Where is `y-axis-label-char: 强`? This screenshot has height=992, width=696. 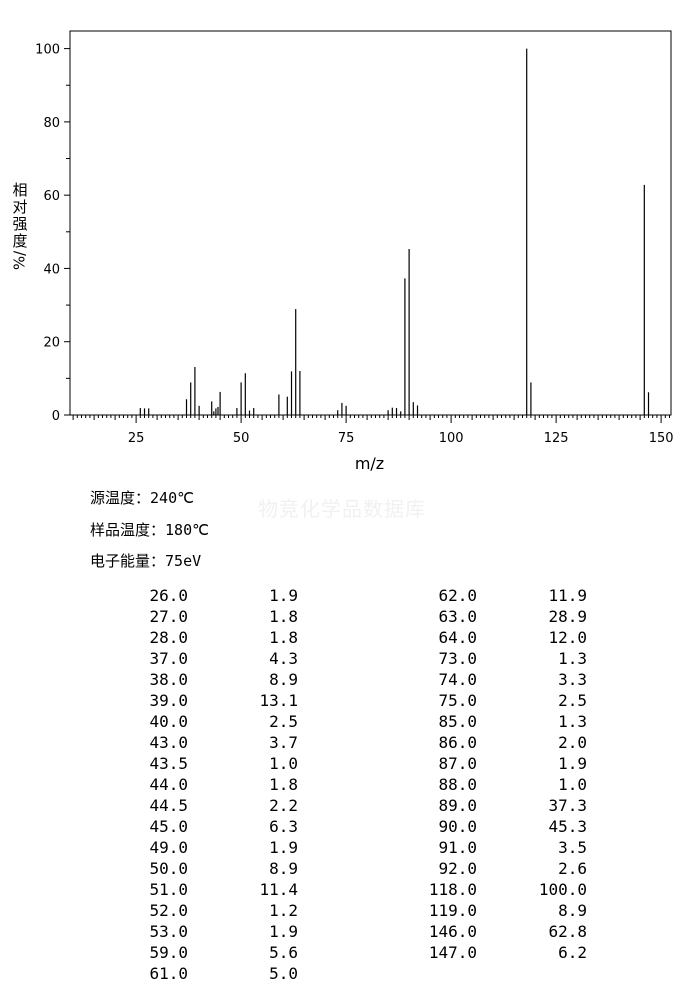 y-axis-label-char: 强 is located at coordinates (20, 224).